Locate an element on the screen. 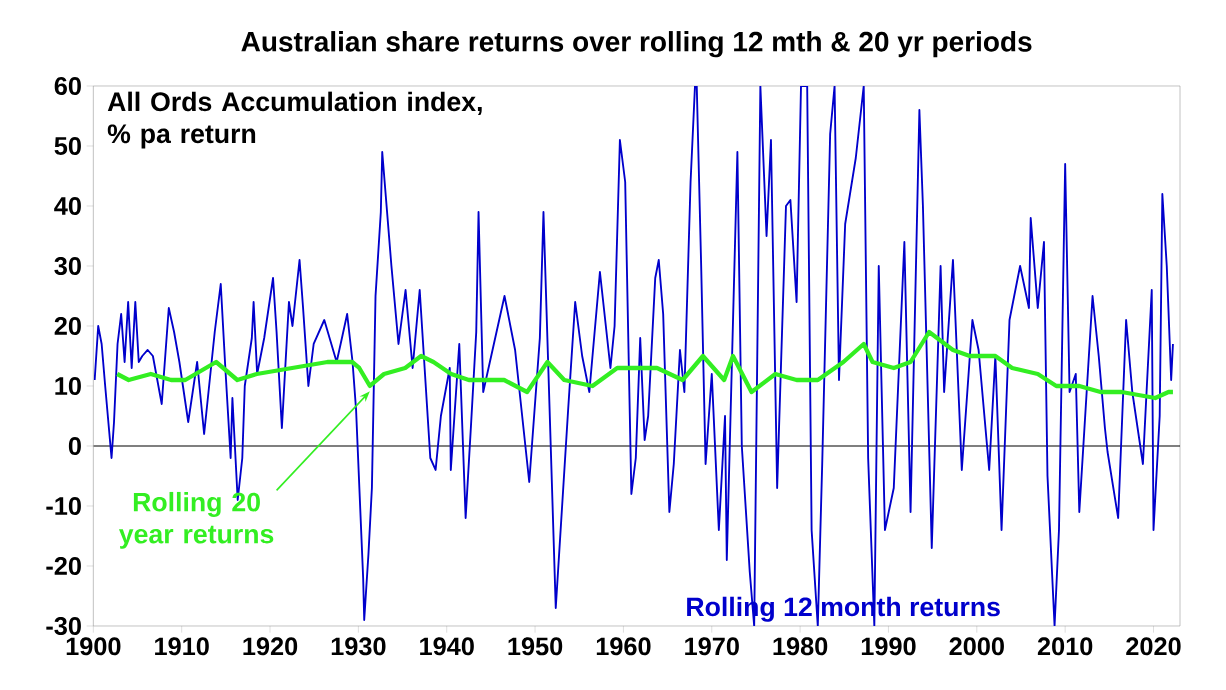  y-tick-label: -20 is located at coordinates (63, 566).